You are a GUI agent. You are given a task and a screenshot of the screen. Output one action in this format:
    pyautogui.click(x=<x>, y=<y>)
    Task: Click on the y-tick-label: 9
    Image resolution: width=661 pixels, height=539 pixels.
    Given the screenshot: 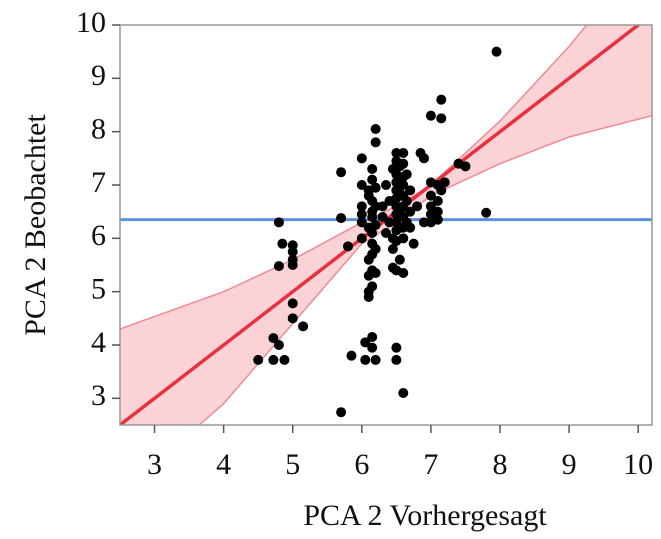 What is the action you would take?
    pyautogui.click(x=98, y=75)
    